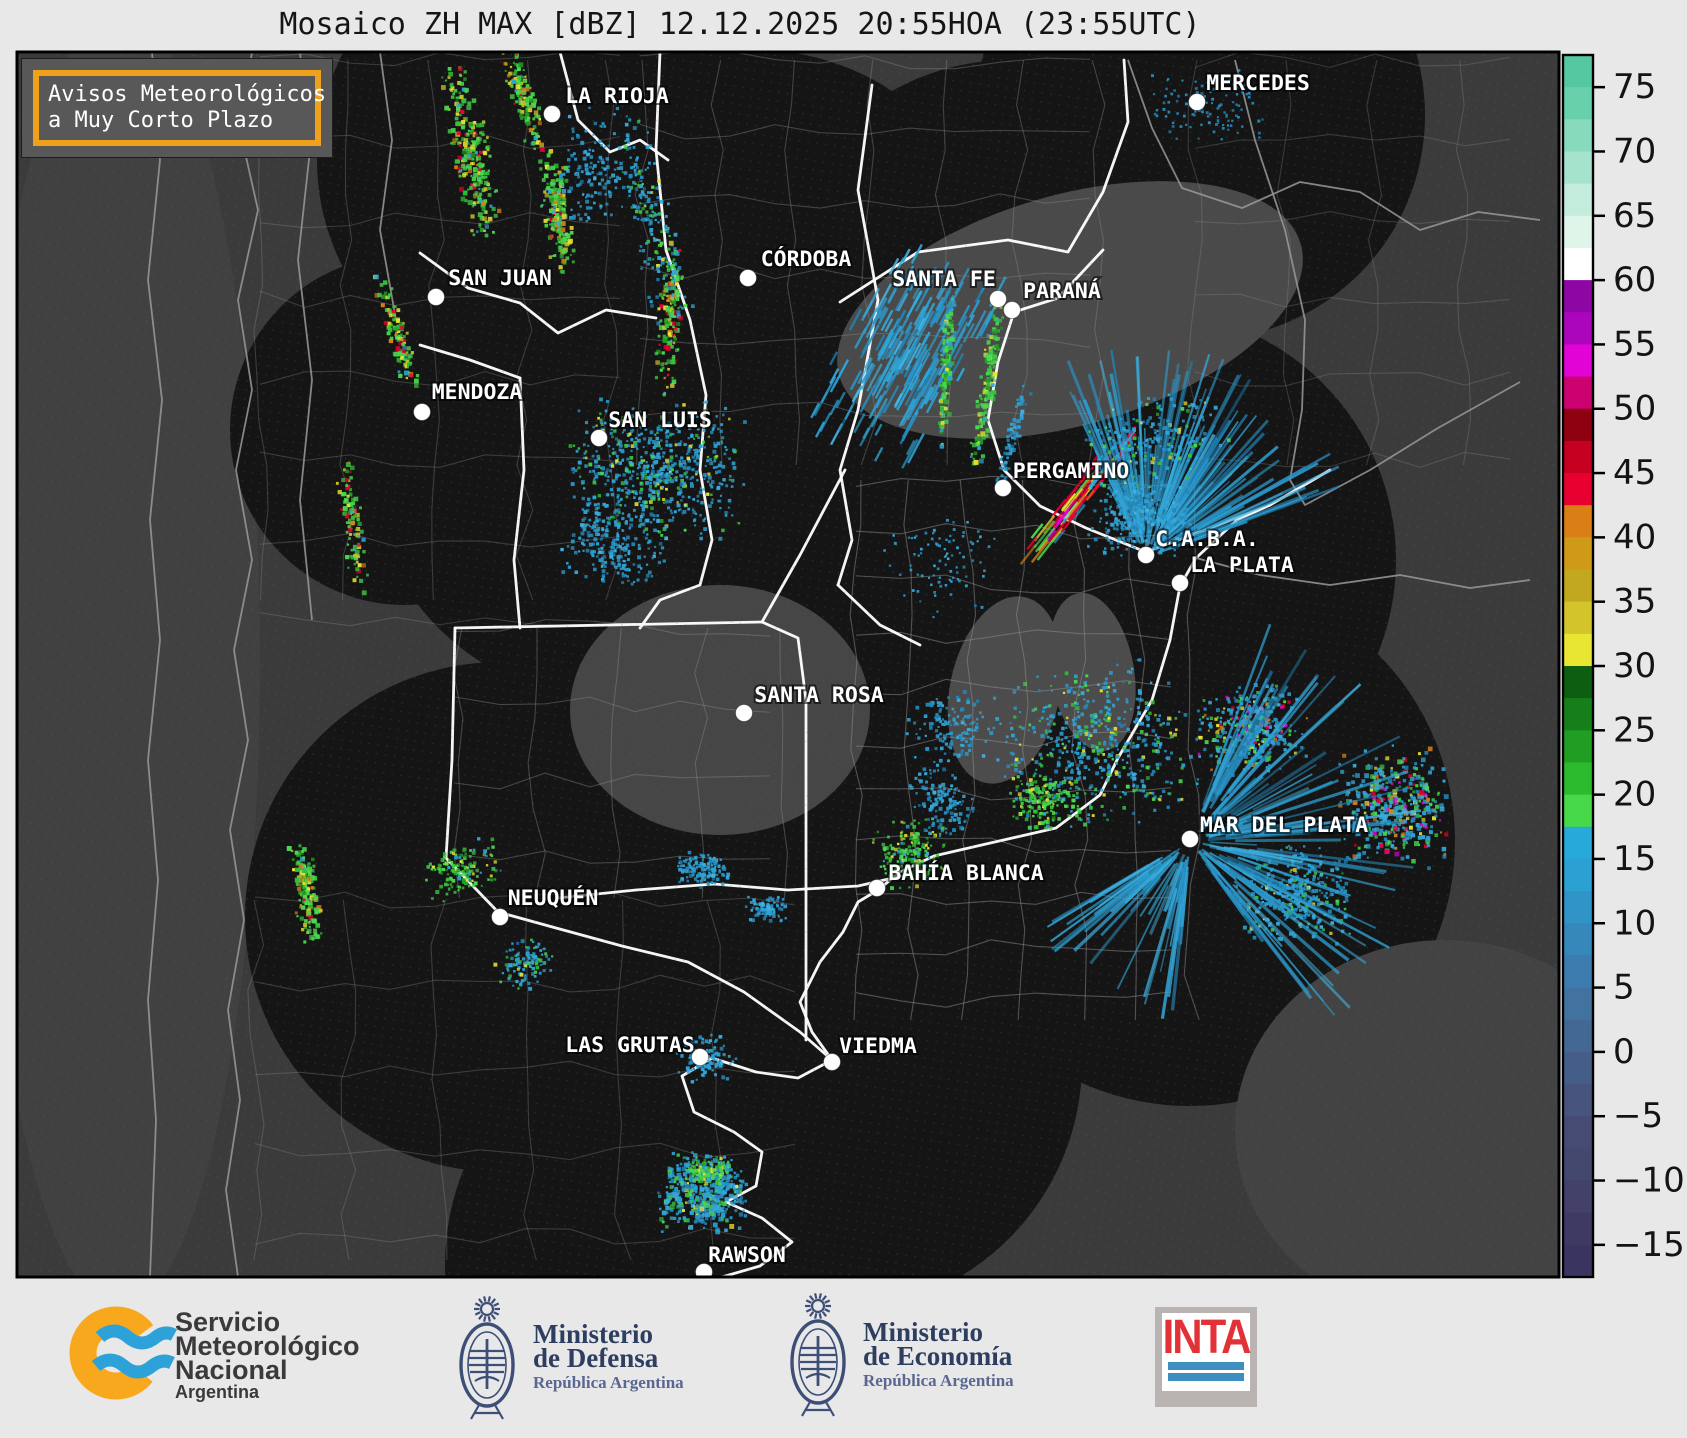  Describe the element at coordinates (1649, 1245) in the screenshot. I see `colorbar-tick-label: −15` at that location.